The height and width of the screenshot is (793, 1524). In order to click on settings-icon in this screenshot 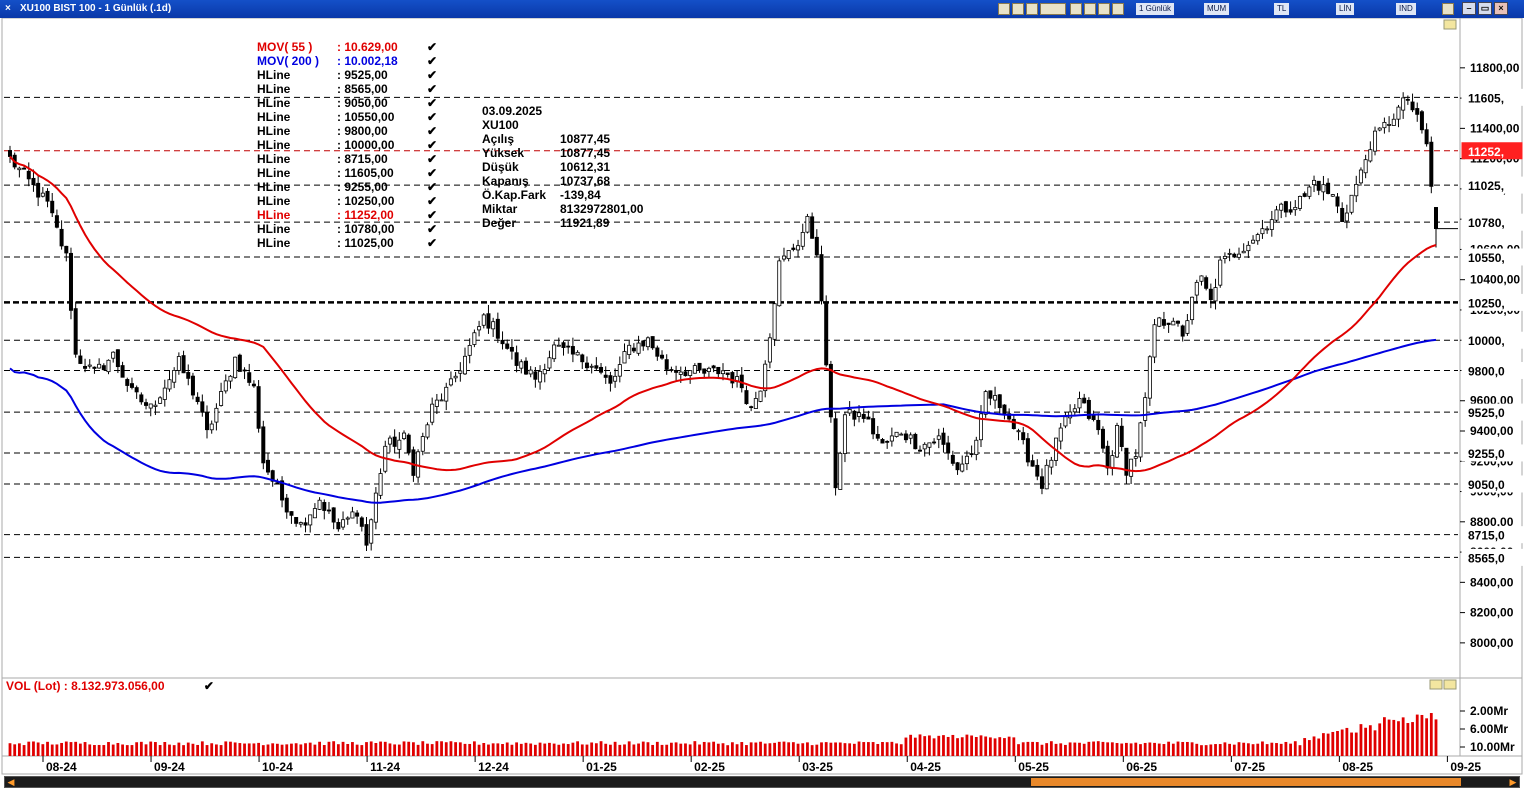, I will do `click(1448, 9)`.